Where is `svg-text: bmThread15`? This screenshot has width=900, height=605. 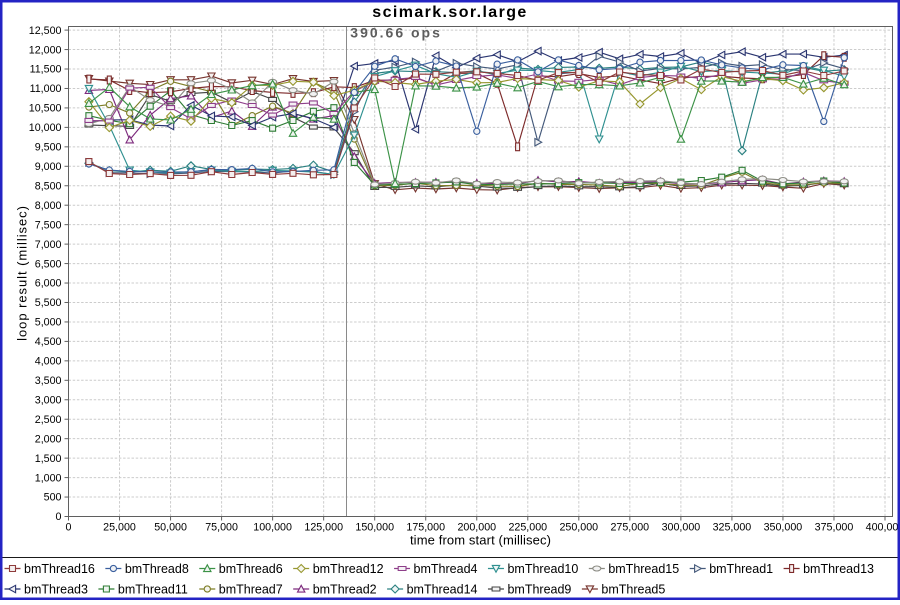 svg-text: bmThread15 is located at coordinates (643, 569).